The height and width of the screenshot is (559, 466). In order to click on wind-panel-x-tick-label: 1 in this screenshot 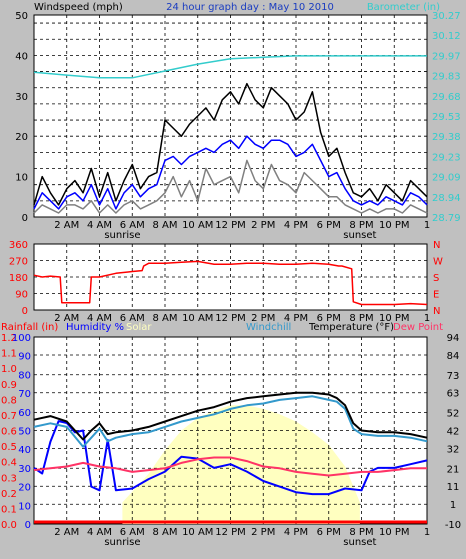, I will do `click(427, 225)`.